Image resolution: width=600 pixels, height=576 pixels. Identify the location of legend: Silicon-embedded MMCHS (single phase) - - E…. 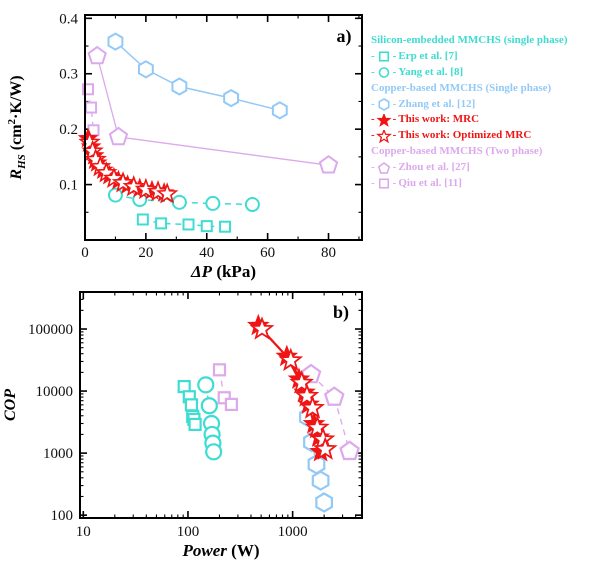
(485, 112).